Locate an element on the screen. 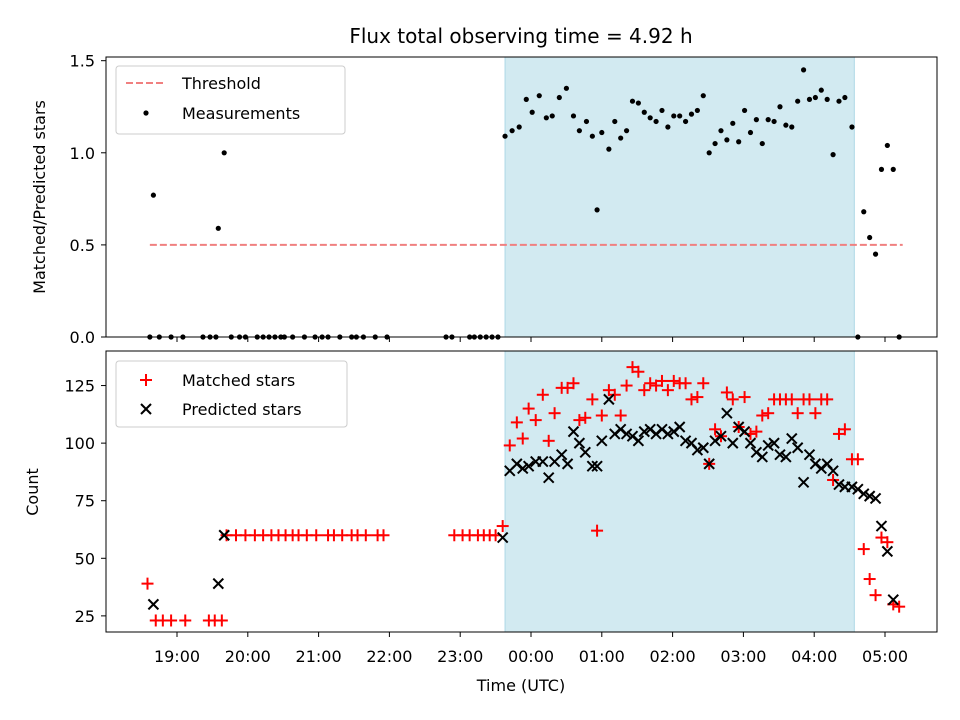  x-tick-label: 04:00 is located at coordinates (814, 656).